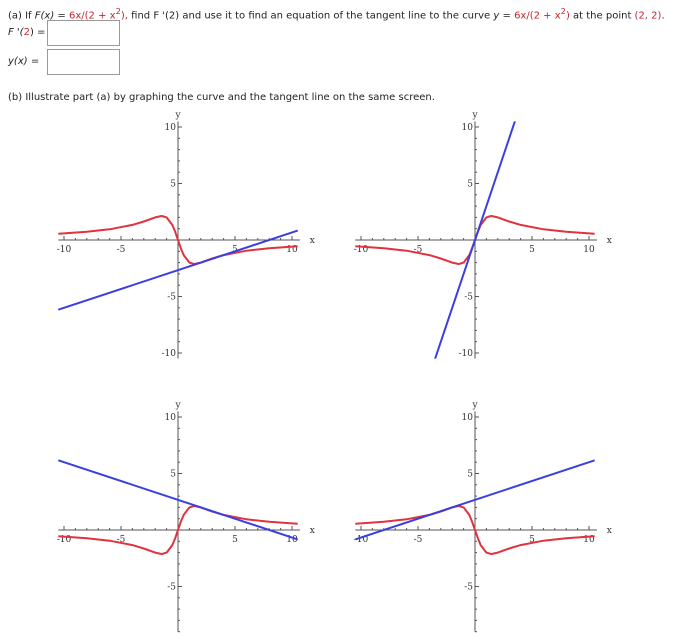 This screenshot has width=700, height=636. Describe the element at coordinates (21, 16) in the screenshot. I see `question-text: (a) If` at that location.